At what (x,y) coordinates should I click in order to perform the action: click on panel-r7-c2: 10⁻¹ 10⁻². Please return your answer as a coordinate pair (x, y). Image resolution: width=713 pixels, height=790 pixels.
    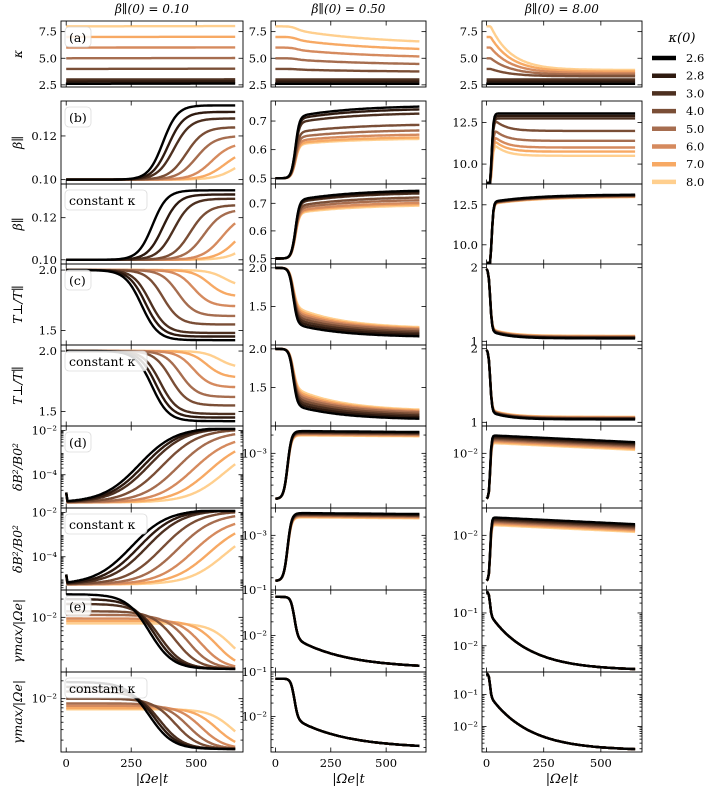
    Looking at the image, I should click on (548, 631).